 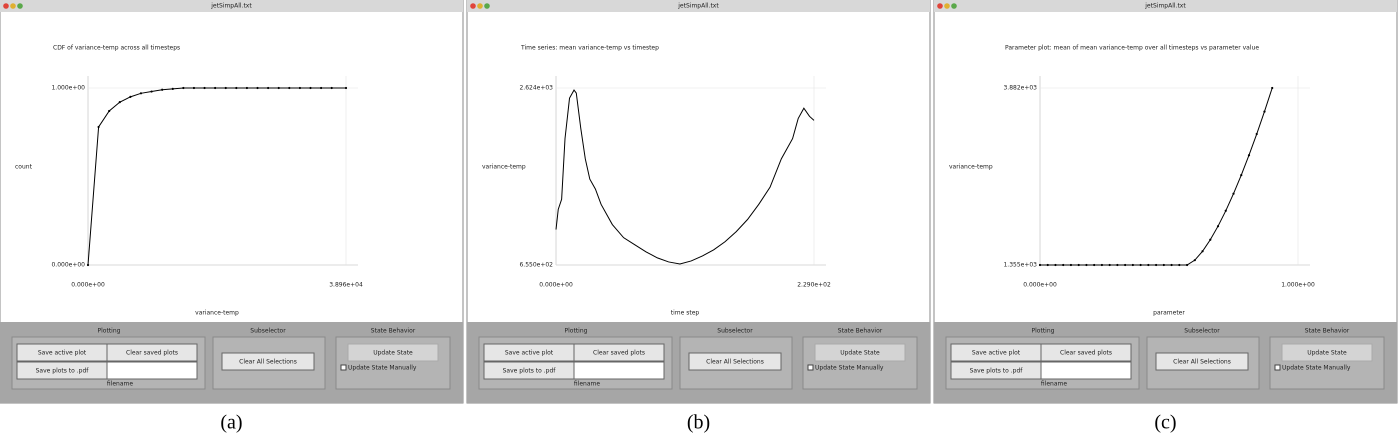 I want to click on x-tick-label: 2.290e+02, so click(x=814, y=285).